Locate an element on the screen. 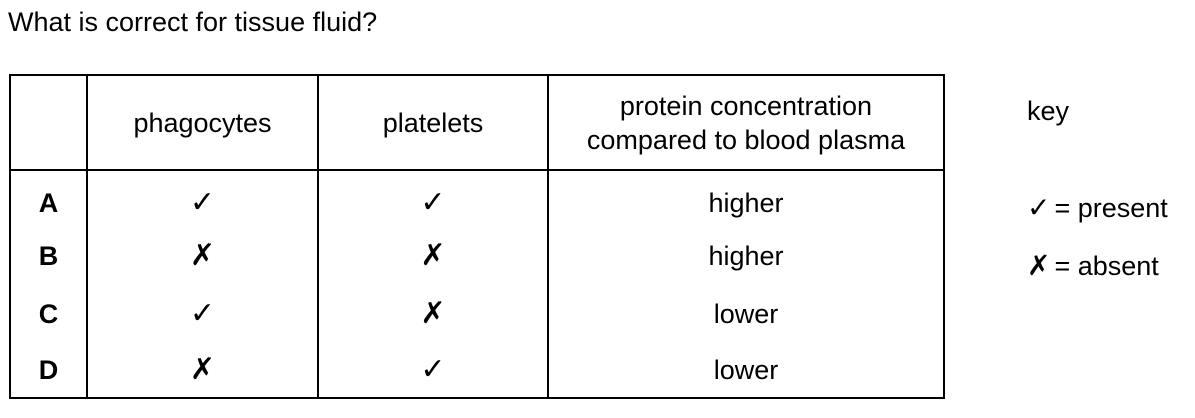 The height and width of the screenshot is (418, 1195). check-icon: ✓ is located at coordinates (1039, 207).